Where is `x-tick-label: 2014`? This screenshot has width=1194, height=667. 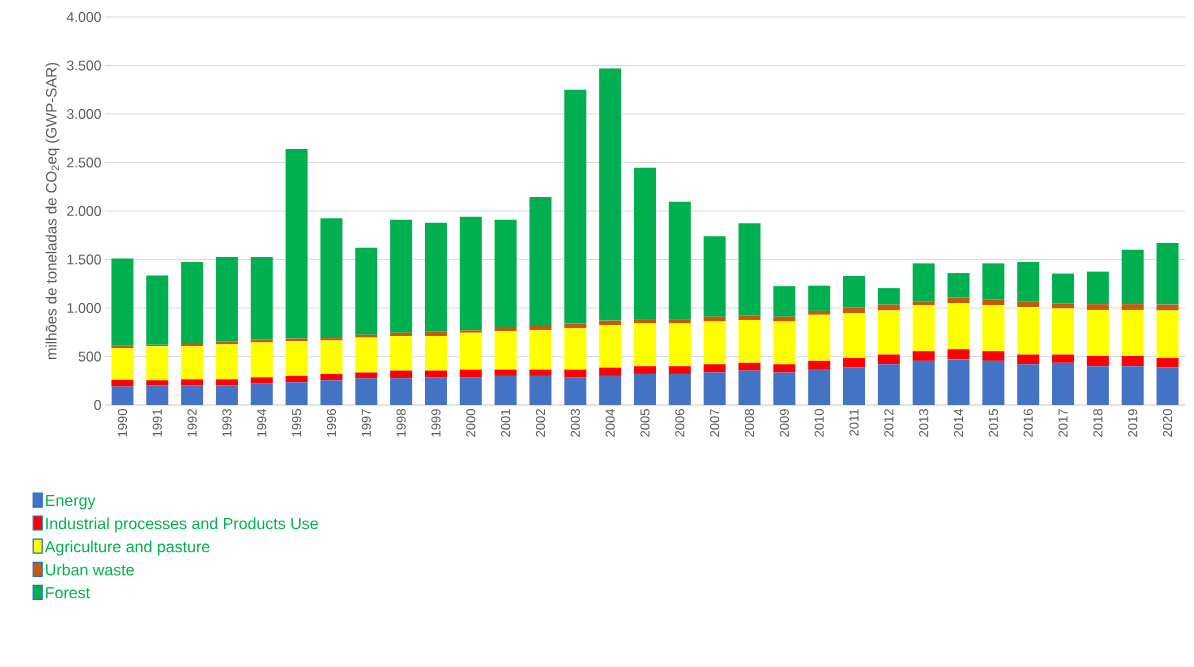 x-tick-label: 2014 is located at coordinates (958, 422).